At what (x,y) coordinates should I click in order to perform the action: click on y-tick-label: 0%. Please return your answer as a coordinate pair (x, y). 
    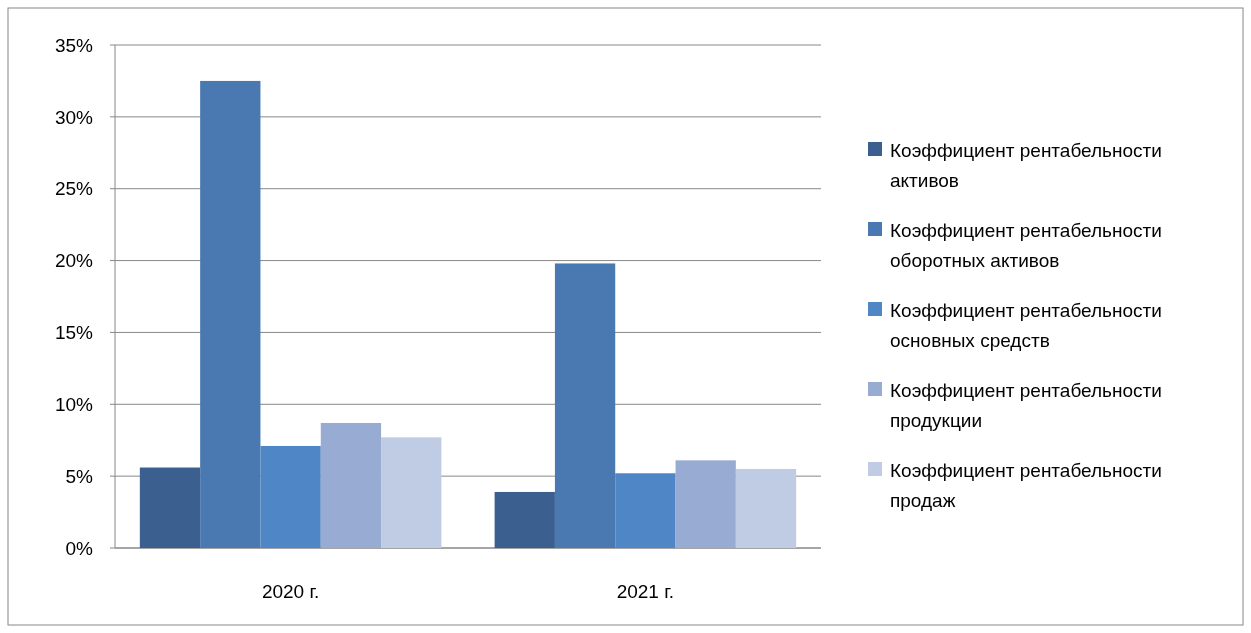
    Looking at the image, I should click on (79, 548).